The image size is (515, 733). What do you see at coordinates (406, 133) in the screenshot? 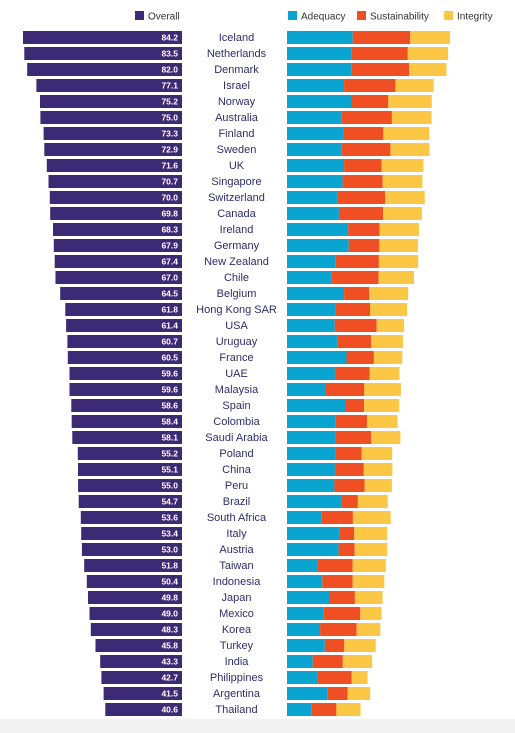
I see `integrity-segment-finland` at bounding box center [406, 133].